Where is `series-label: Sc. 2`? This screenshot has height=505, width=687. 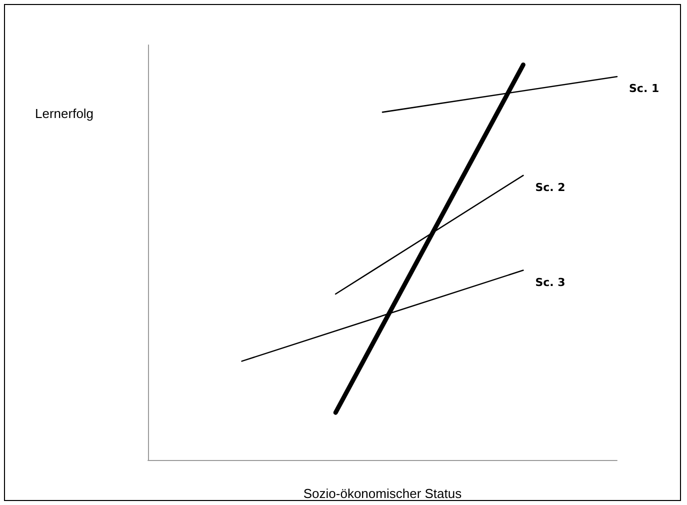 series-label: Sc. 2 is located at coordinates (550, 187).